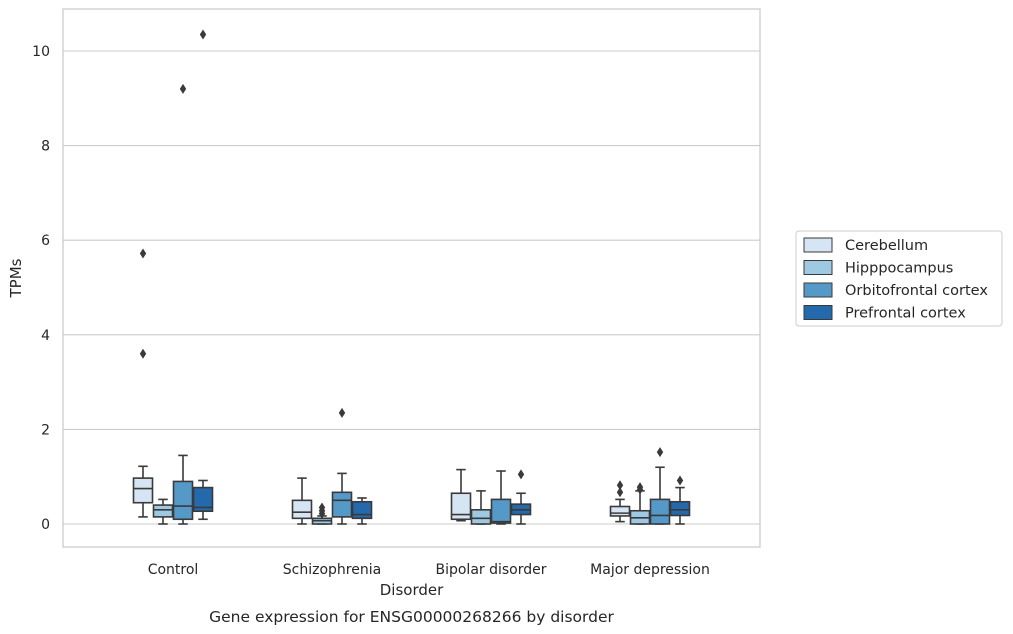 Image resolution: width=1013 pixels, height=634 pixels. Describe the element at coordinates (412, 590) in the screenshot. I see `x-axis-label: Disorder` at that location.